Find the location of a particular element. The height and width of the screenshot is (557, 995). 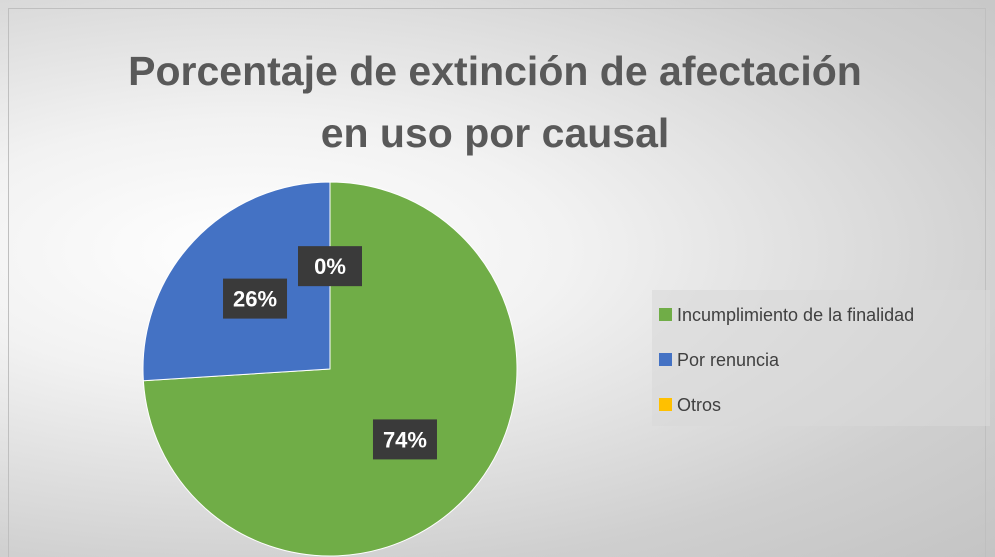

legend-label: Por renuncia is located at coordinates (728, 360).